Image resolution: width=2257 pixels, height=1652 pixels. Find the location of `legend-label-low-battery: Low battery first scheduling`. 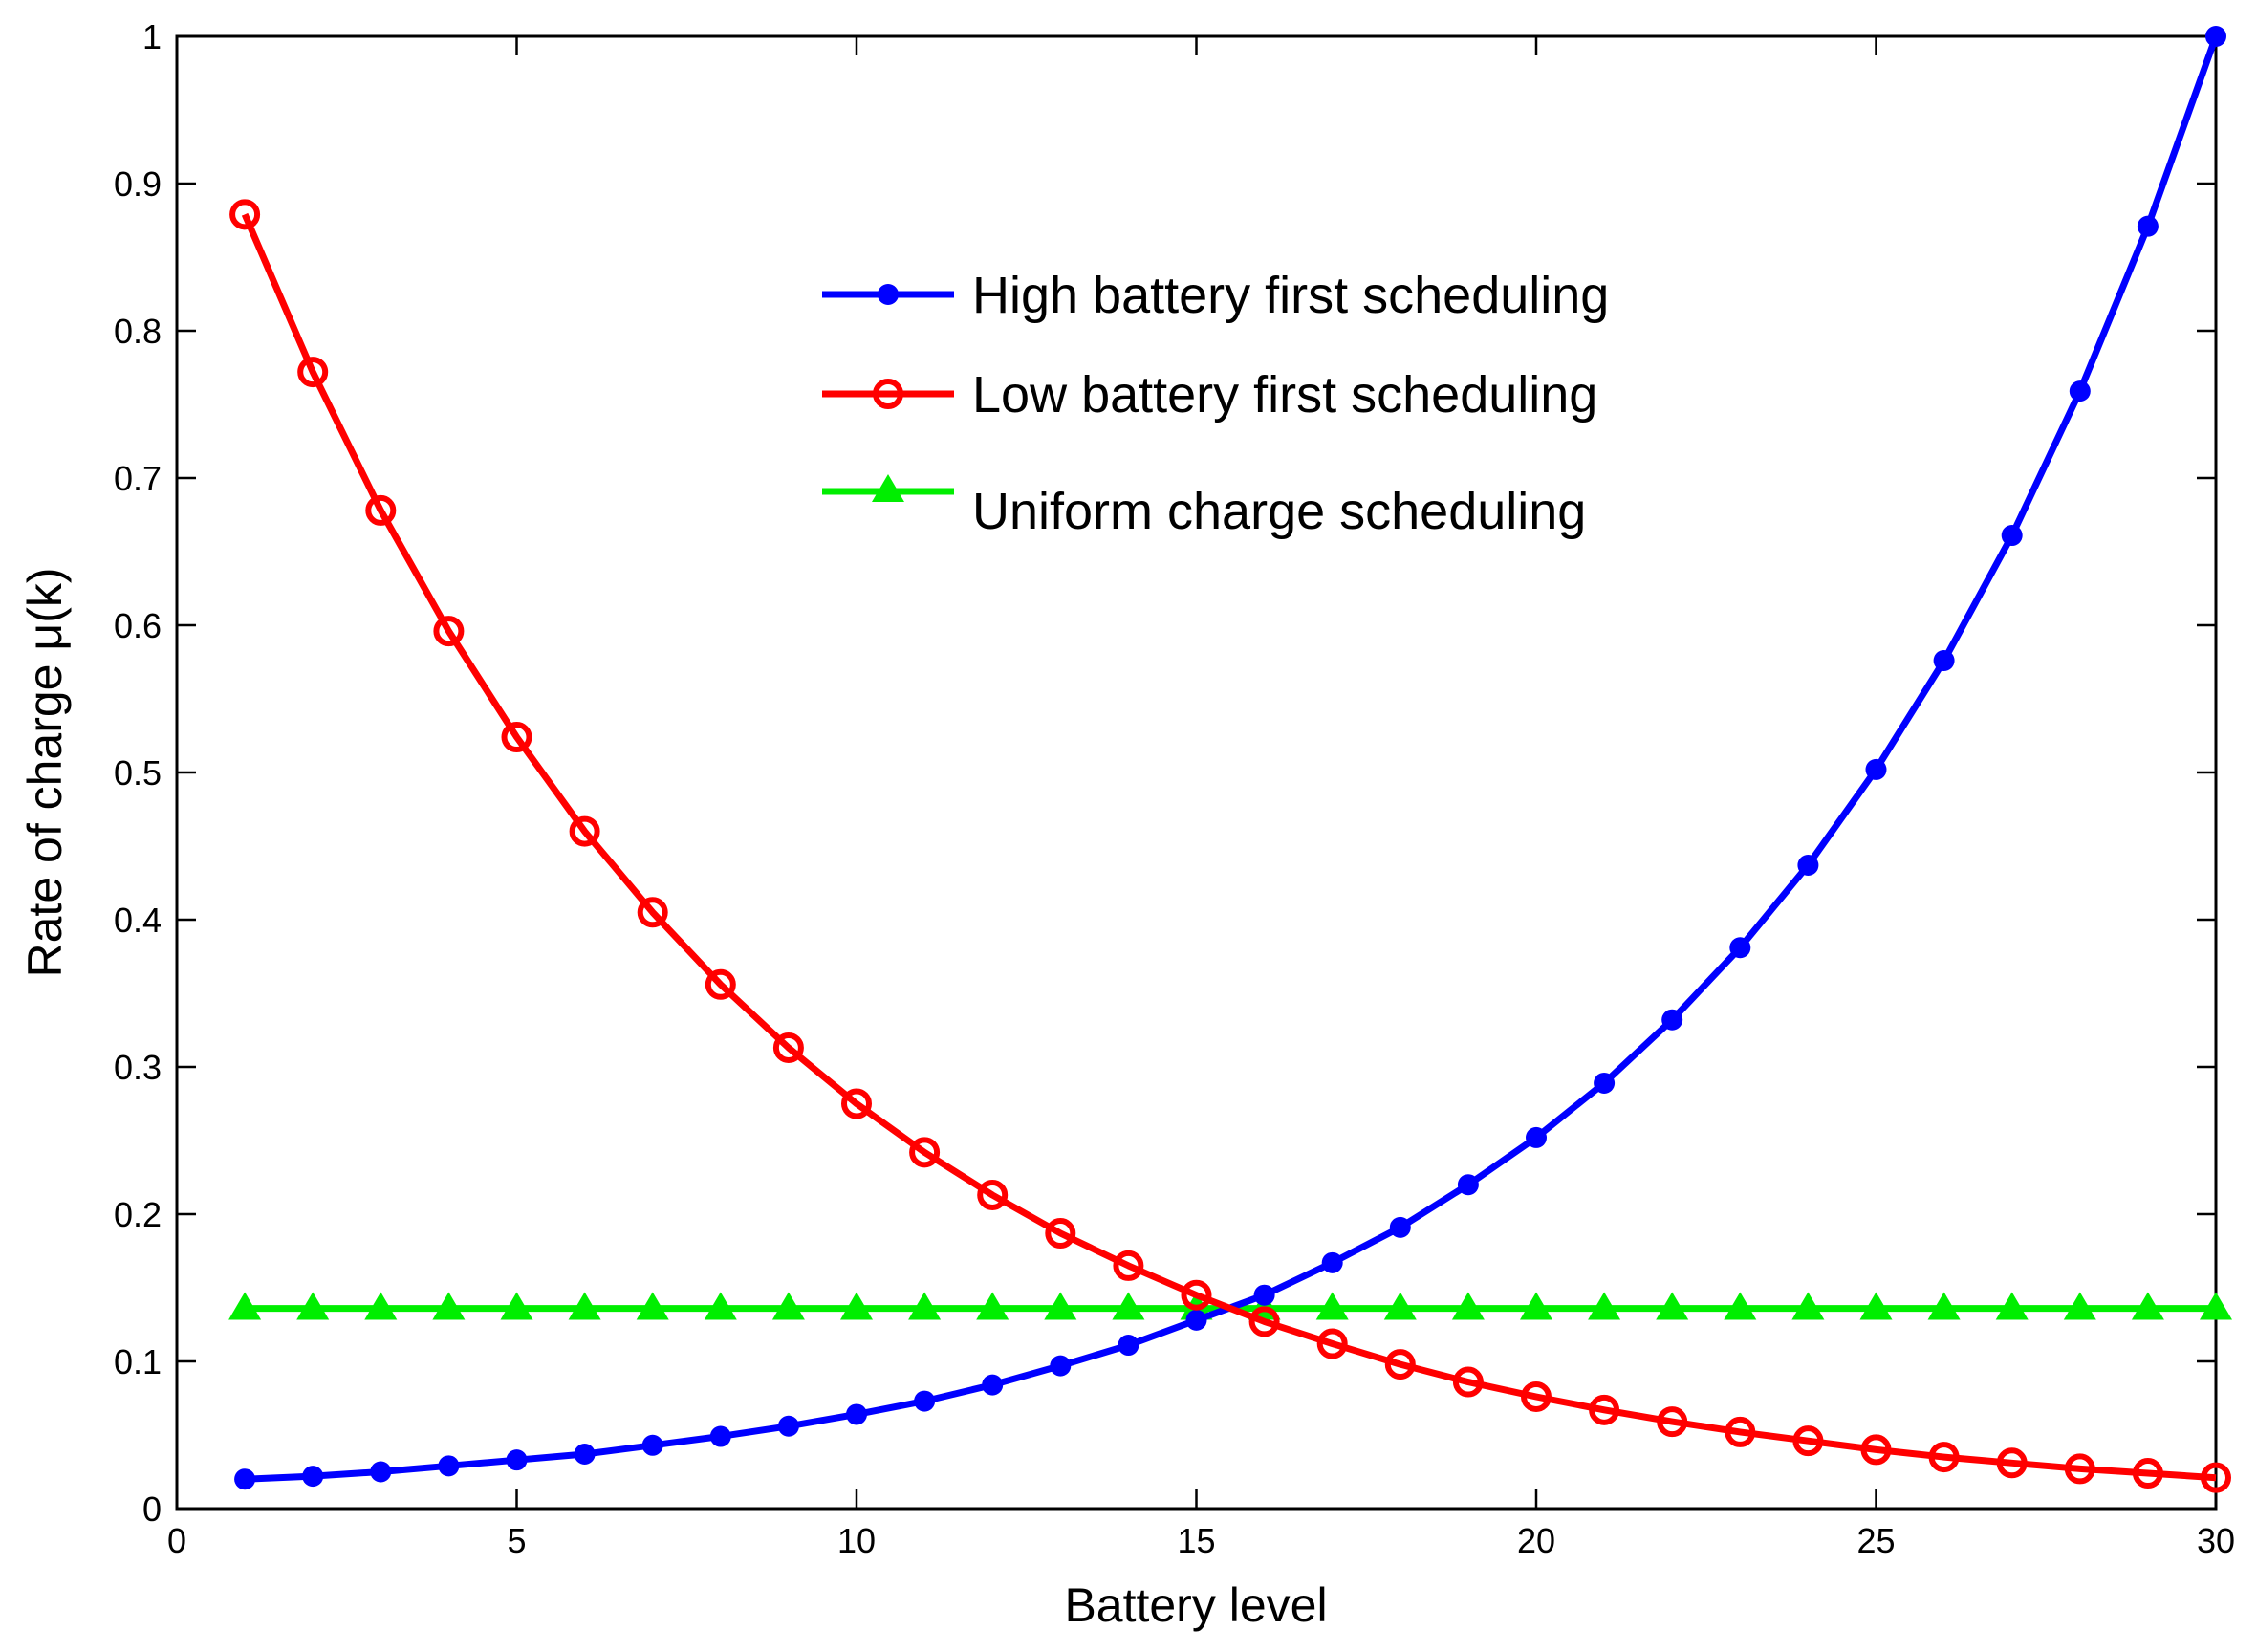

legend-label-low-battery: Low battery first scheduling is located at coordinates (1284, 395).